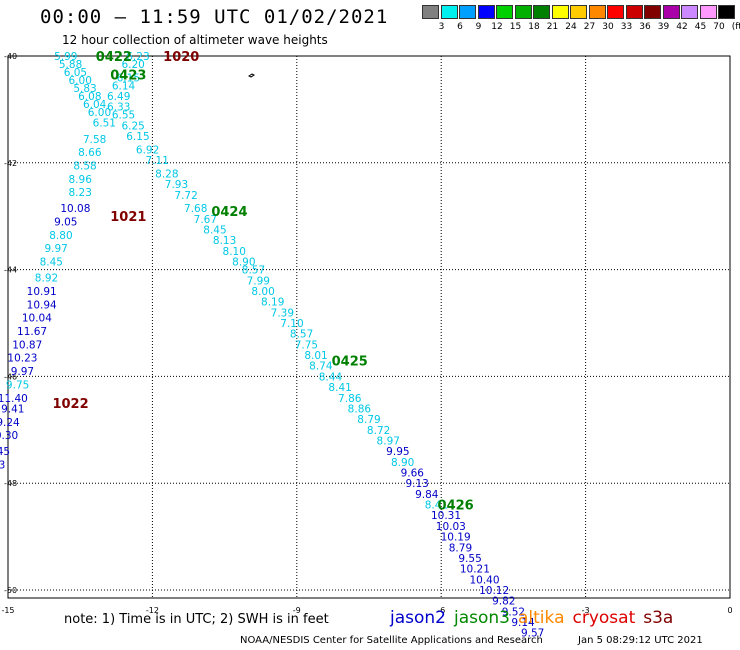  What do you see at coordinates (10, 483) in the screenshot?
I see `lat-tick-label: -48` at bounding box center [10, 483].